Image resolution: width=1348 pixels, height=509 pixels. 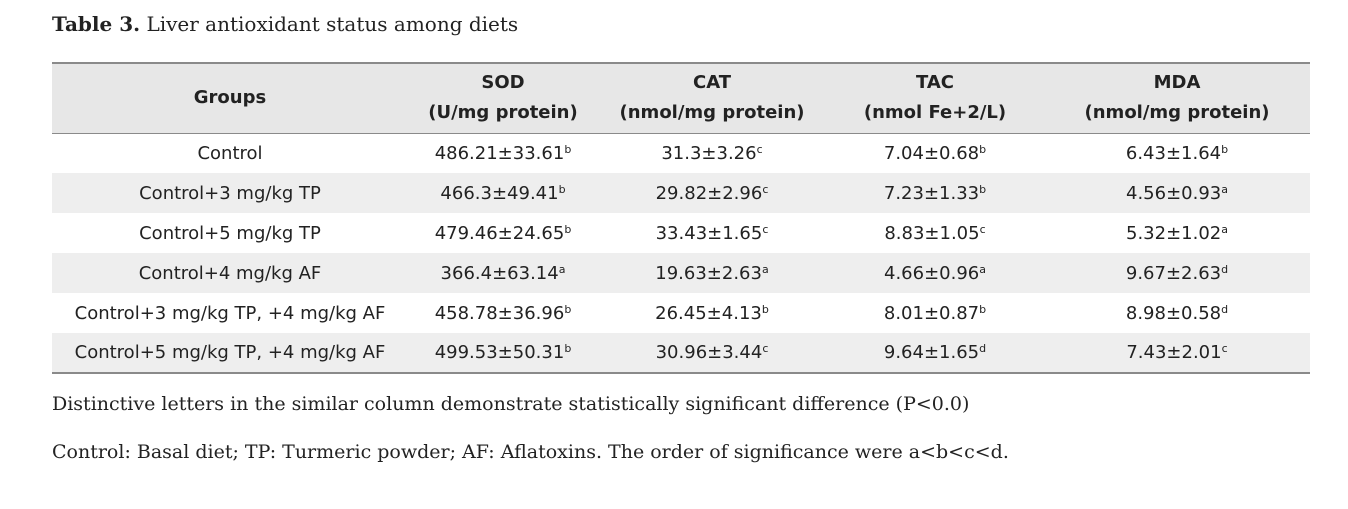 I want to click on tac-cell: 8.01±0.87b, so click(x=935, y=313).